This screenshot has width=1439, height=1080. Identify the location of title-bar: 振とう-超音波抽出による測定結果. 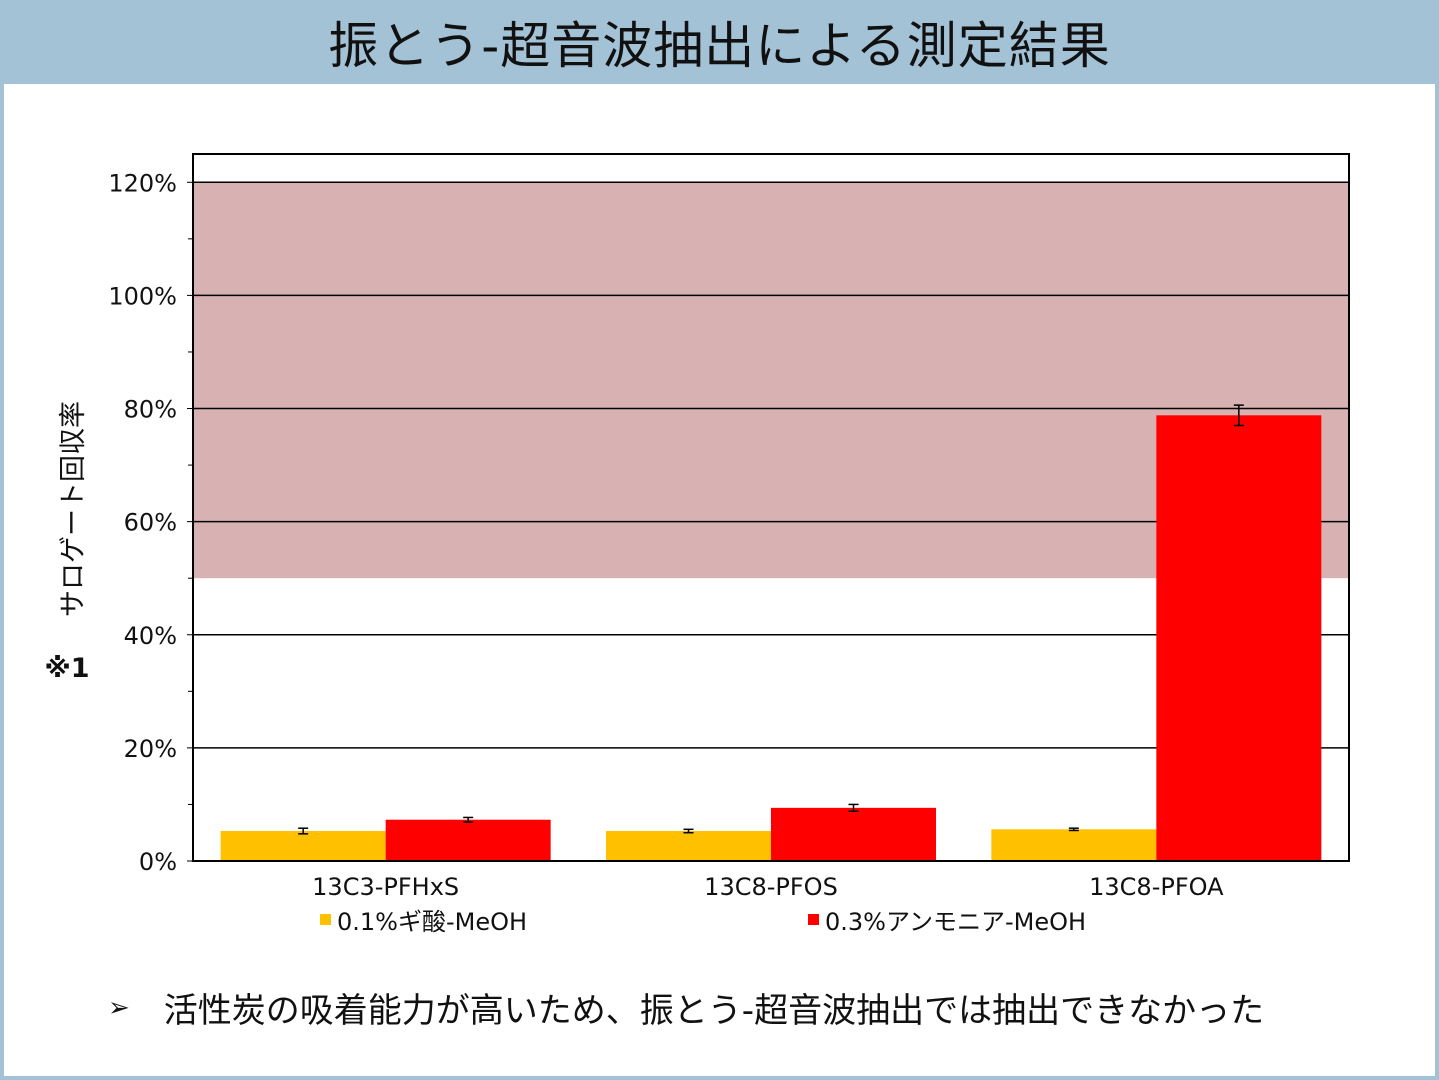
(719, 42).